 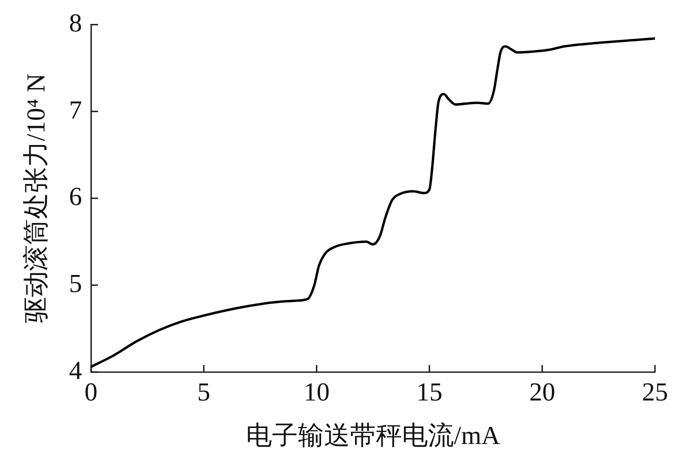 What do you see at coordinates (542, 391) in the screenshot?
I see `x-tick-label: 20` at bounding box center [542, 391].